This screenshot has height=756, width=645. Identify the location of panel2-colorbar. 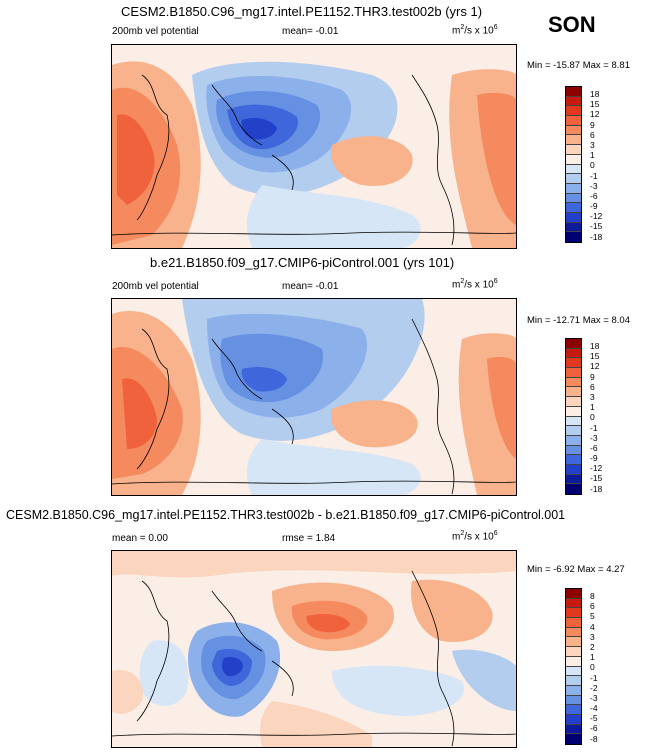
(573, 416).